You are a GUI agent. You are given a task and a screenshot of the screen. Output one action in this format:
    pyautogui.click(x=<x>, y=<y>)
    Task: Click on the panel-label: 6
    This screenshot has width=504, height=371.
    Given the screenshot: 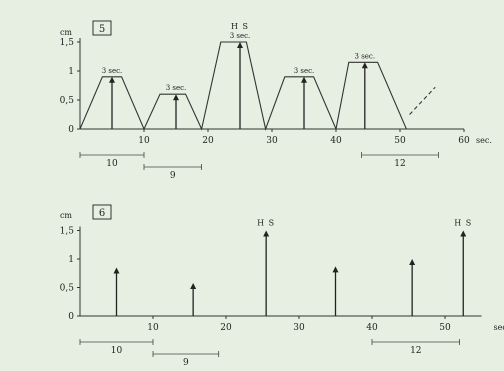 What is the action you would take?
    pyautogui.click(x=102, y=213)
    